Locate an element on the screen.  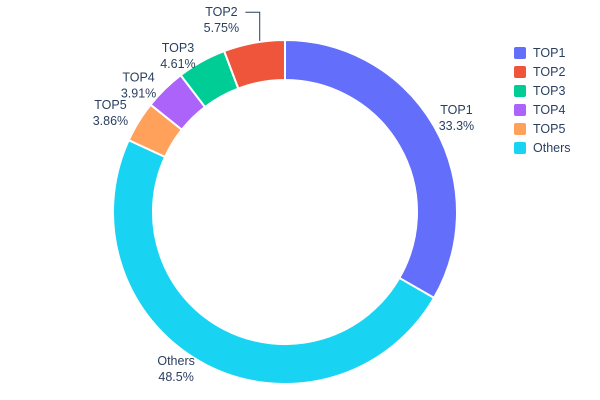
legend: TOP1 TOP2 TOP3 TOP4 TOP5 Others is located at coordinates (542, 100).